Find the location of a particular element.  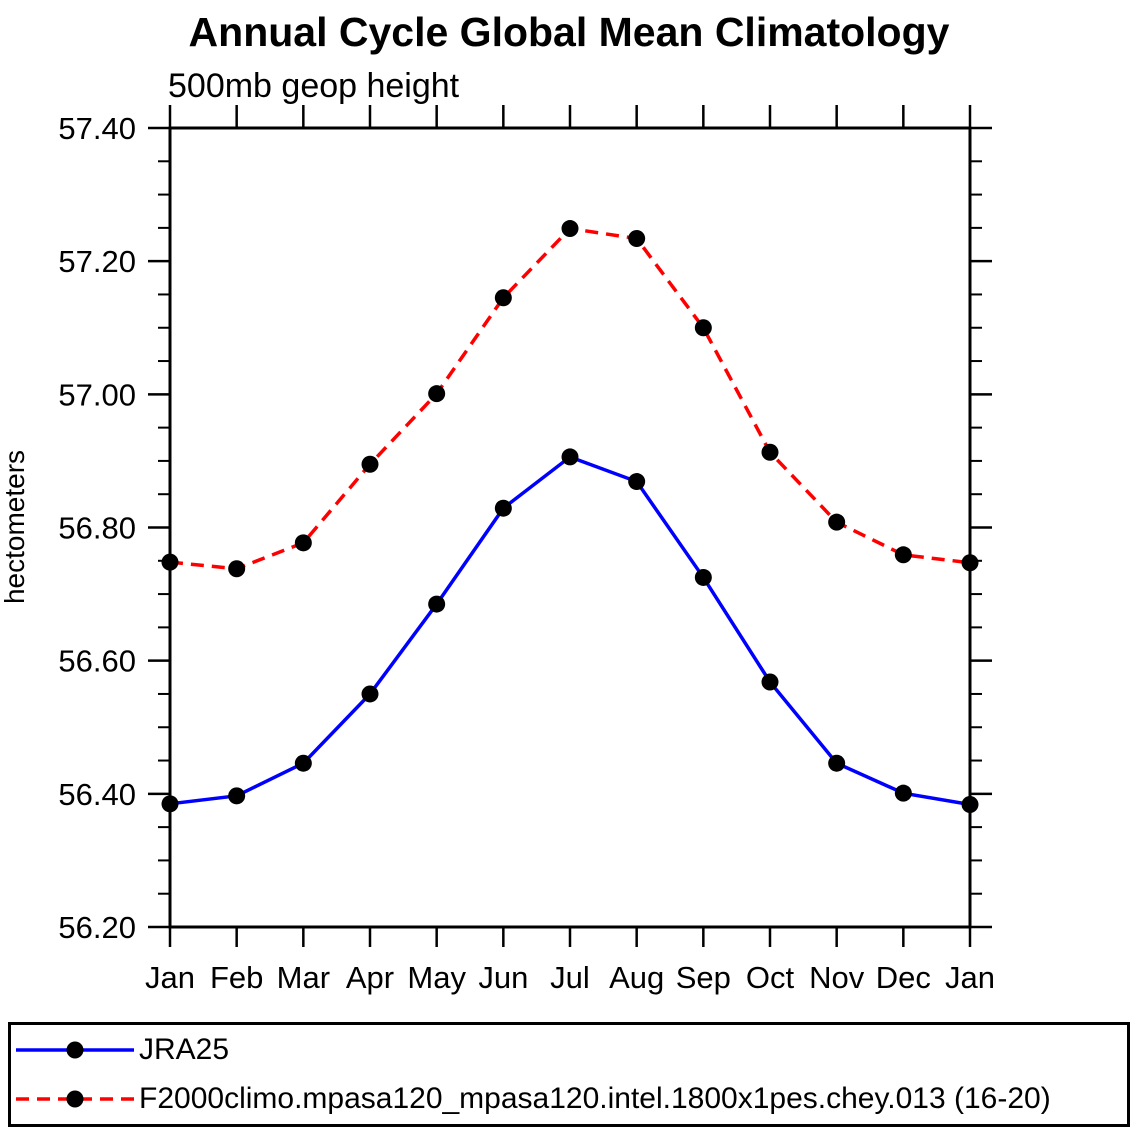

legend-sample-f2000climo is located at coordinates (75, 1099).